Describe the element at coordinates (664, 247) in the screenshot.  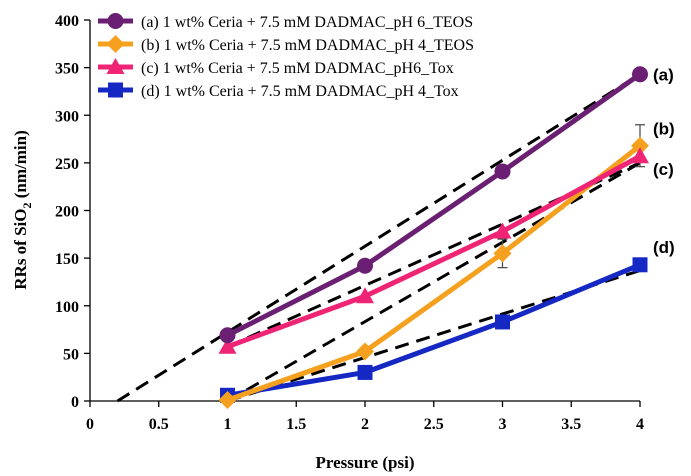
I see `series-end-label: (d)` at that location.